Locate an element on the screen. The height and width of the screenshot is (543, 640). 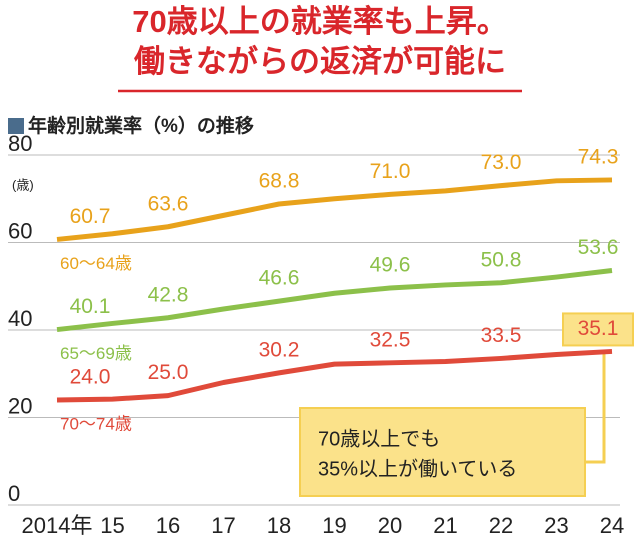
data-label: 46.6 is located at coordinates (279, 278).